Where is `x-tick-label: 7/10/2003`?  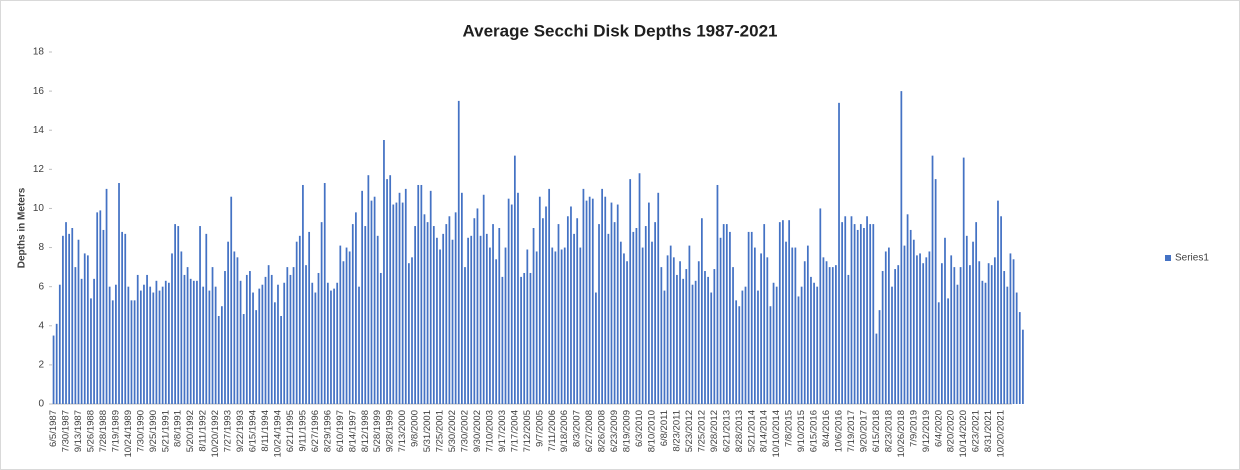
x-tick-label: 7/10/2003 is located at coordinates (489, 431).